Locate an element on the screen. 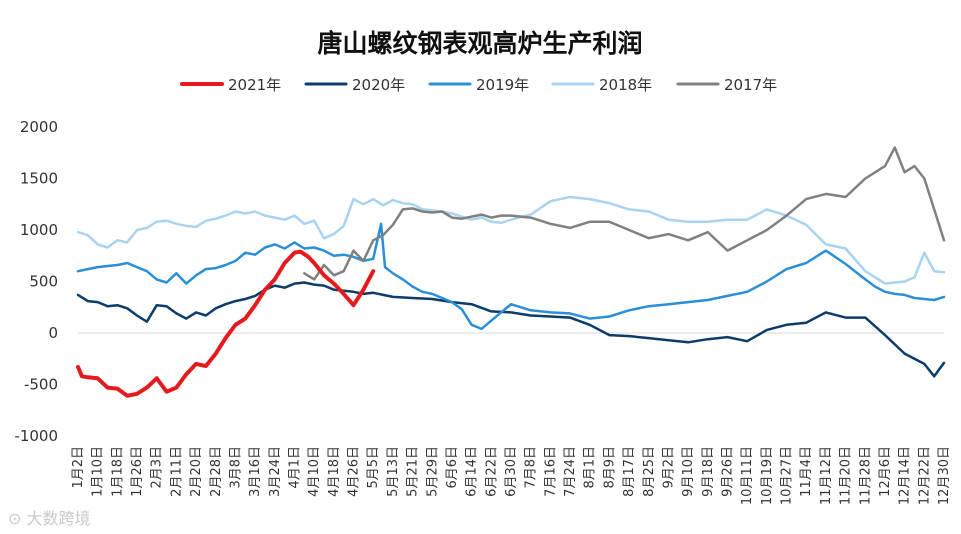  x-tick-label: 6月6日 is located at coordinates (452, 467).